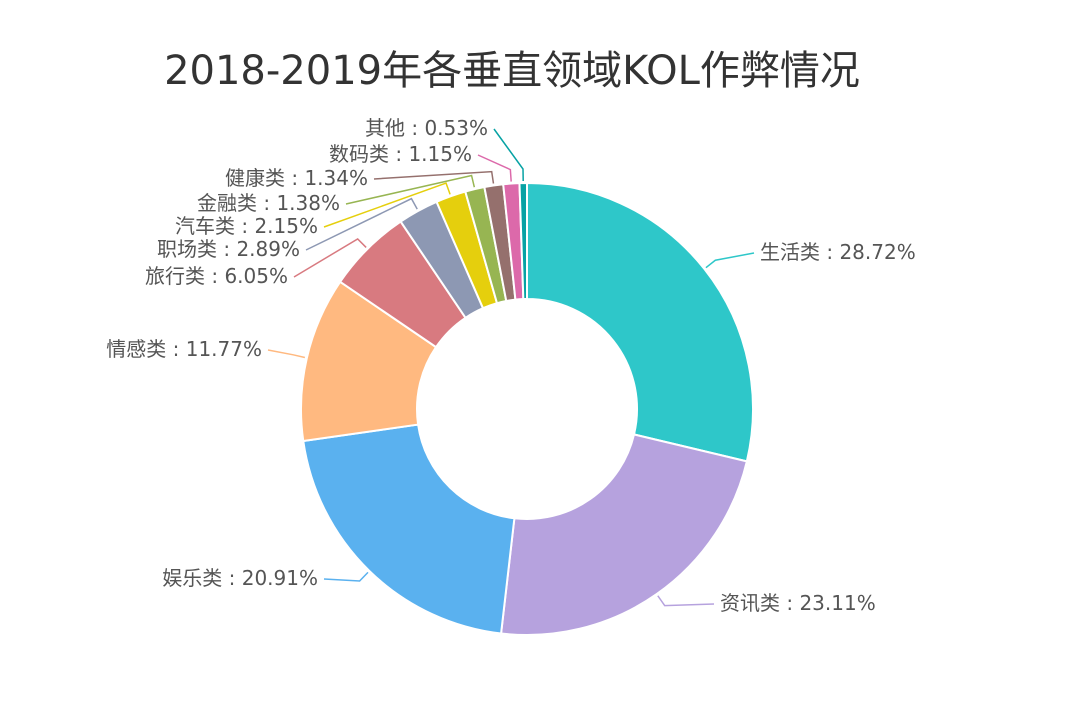 This screenshot has width=1080, height=705. Describe the element at coordinates (400, 154) in the screenshot. I see `slice-label-10: 数码类 : 1.15%` at that location.